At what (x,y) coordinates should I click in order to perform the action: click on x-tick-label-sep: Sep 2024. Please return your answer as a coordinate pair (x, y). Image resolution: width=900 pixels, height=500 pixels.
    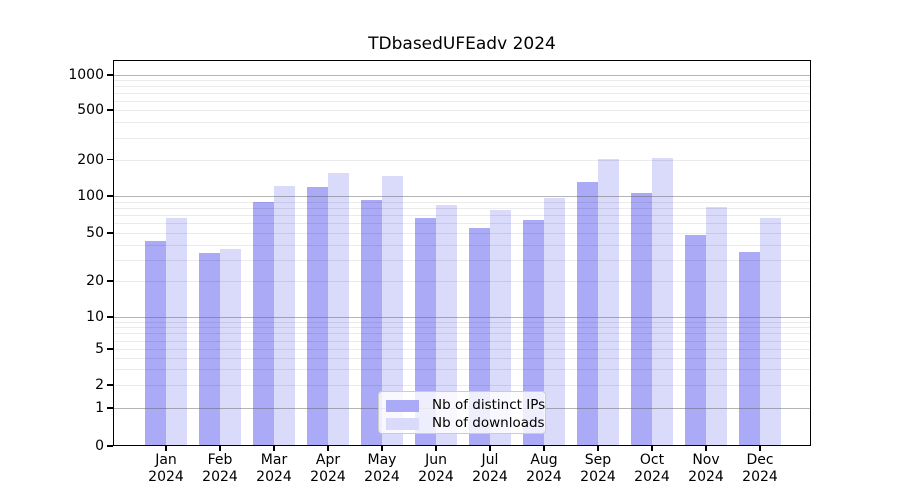
    Looking at the image, I should click on (598, 468).